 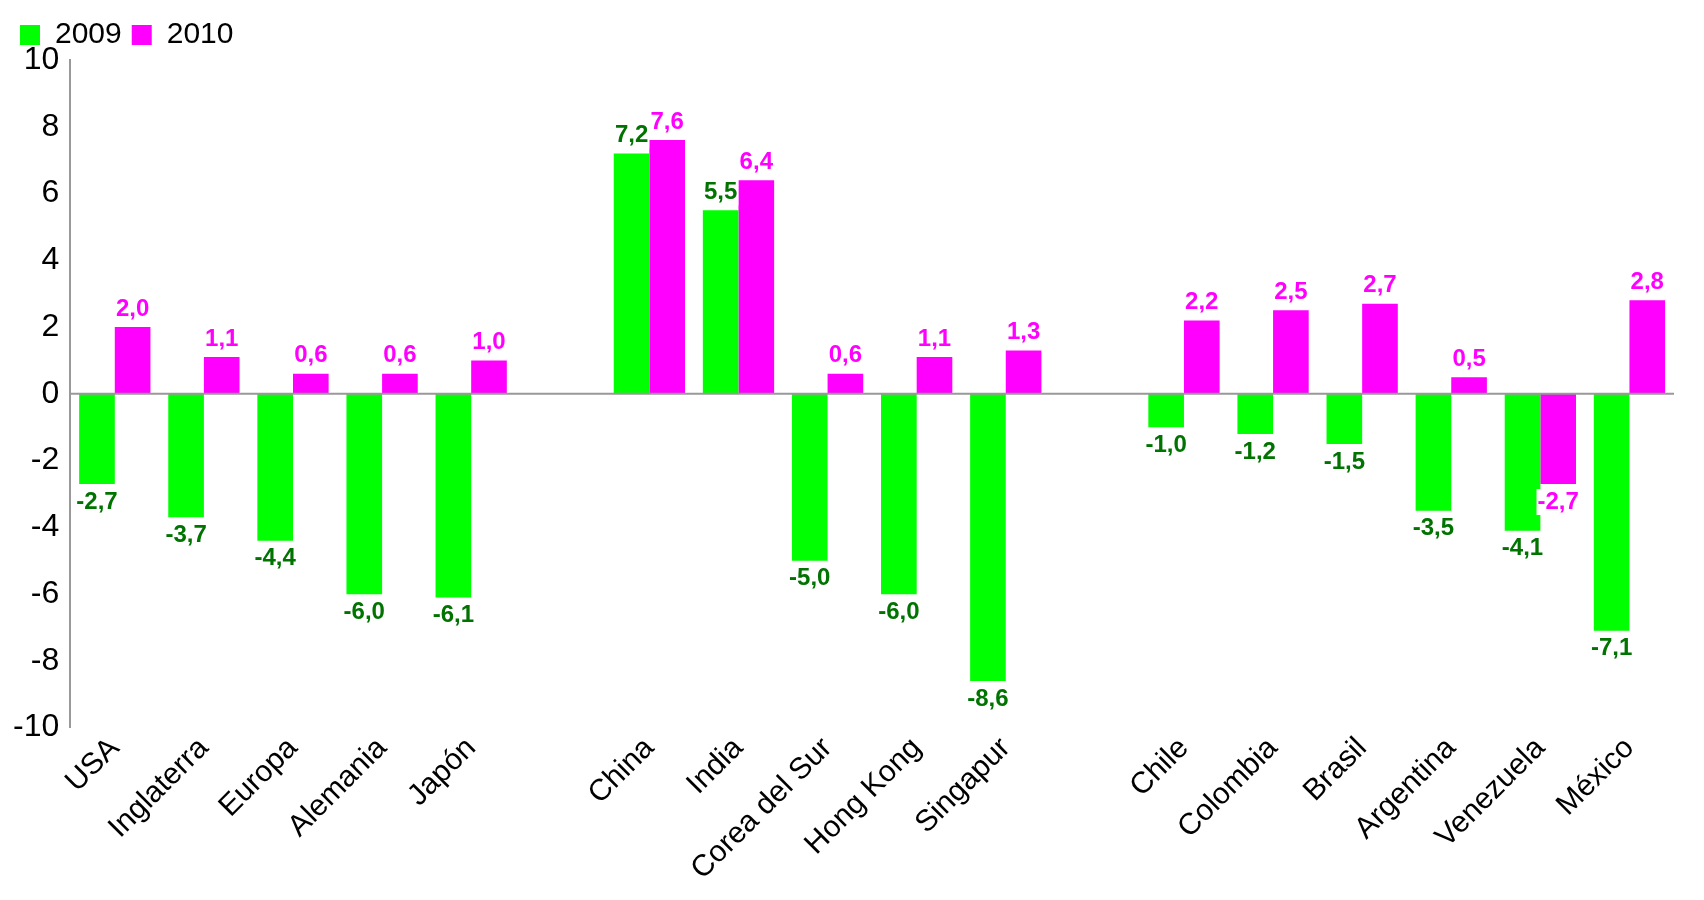 What do you see at coordinates (1380, 284) in the screenshot?
I see `data-label: 2,7` at bounding box center [1380, 284].